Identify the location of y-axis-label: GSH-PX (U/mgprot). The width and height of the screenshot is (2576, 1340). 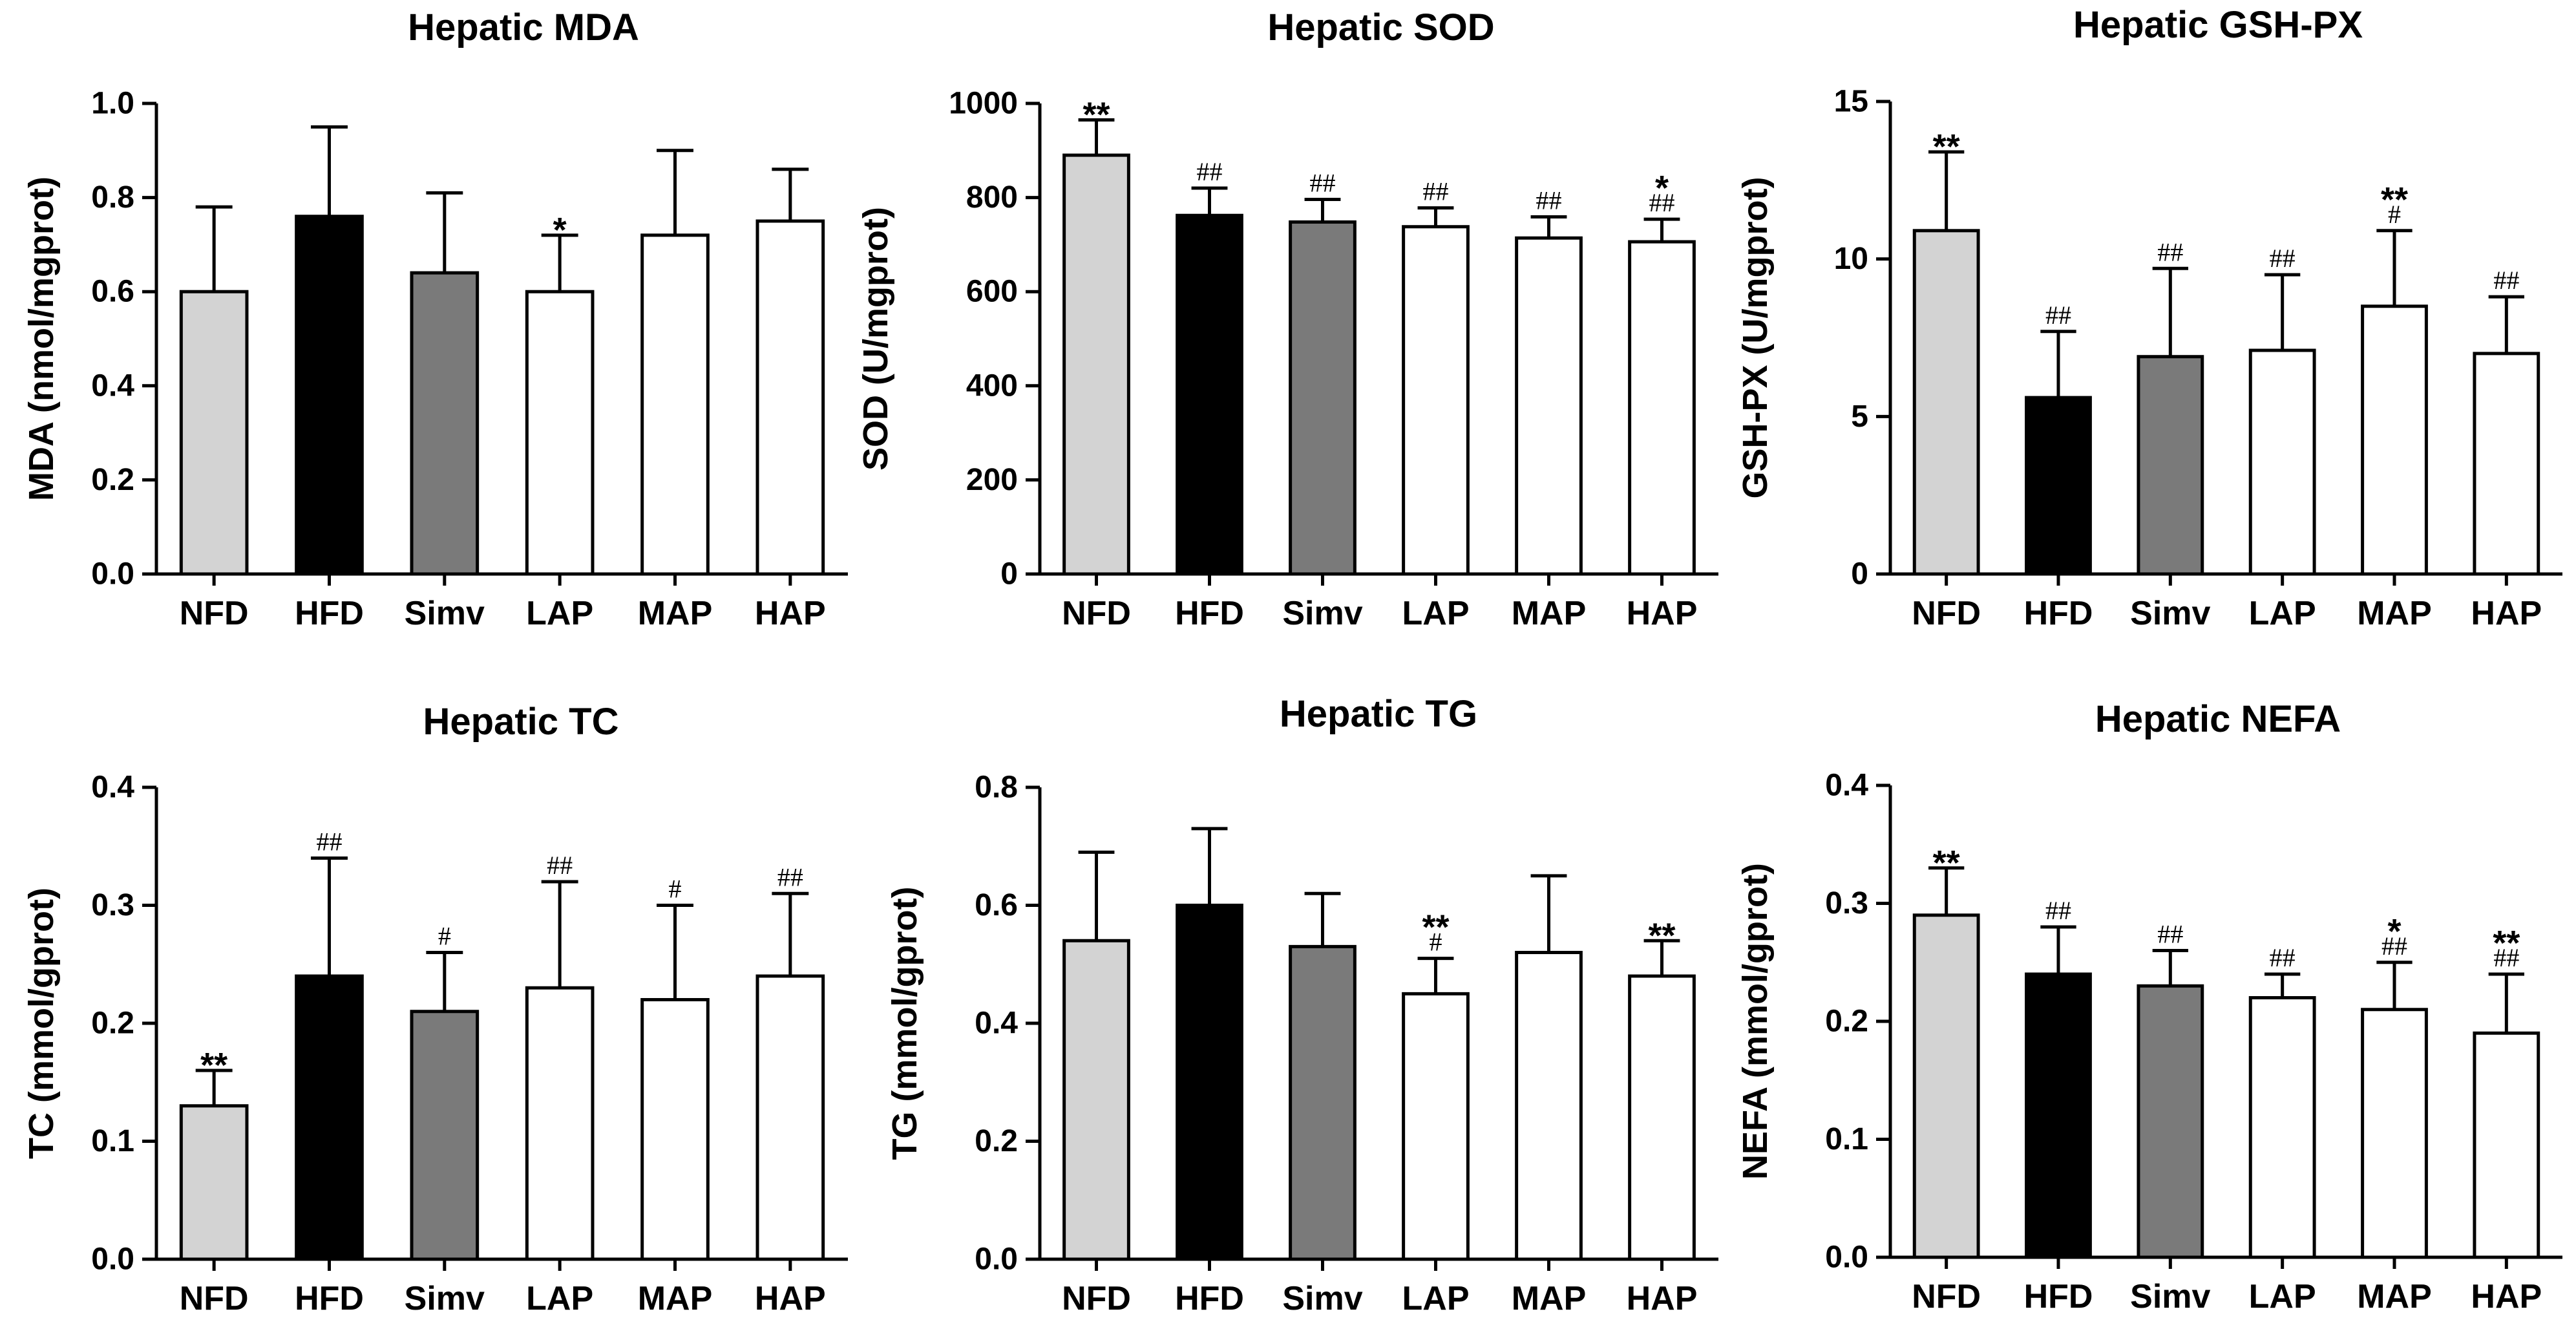
(1755, 338).